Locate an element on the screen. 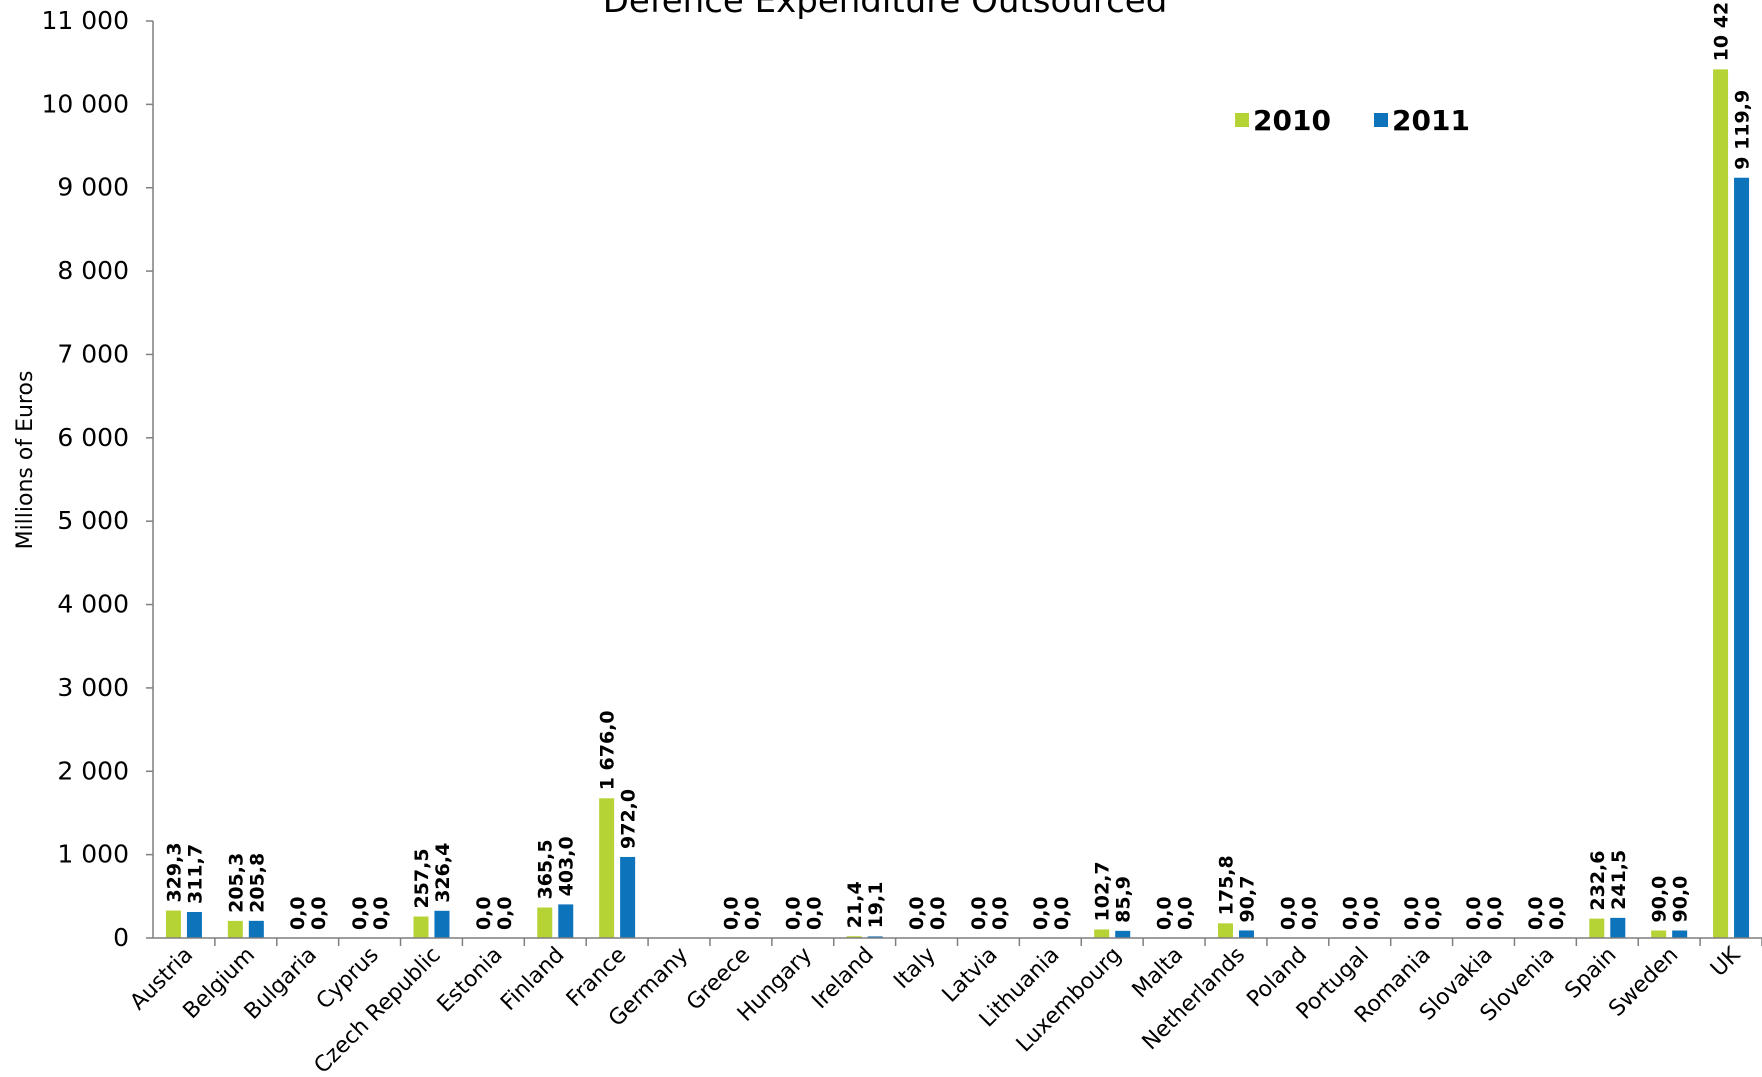  bar-2010-luxembourg is located at coordinates (1102, 933).